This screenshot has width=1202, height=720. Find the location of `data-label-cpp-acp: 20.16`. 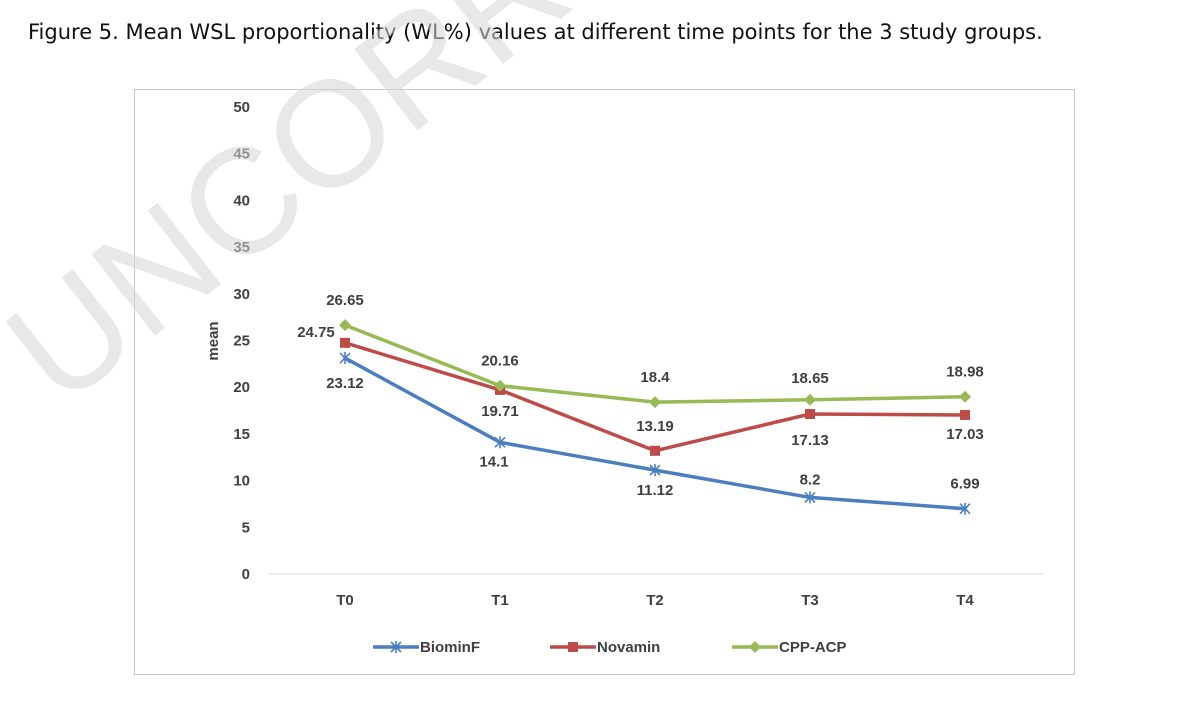

data-label-cpp-acp: 20.16 is located at coordinates (500, 361).